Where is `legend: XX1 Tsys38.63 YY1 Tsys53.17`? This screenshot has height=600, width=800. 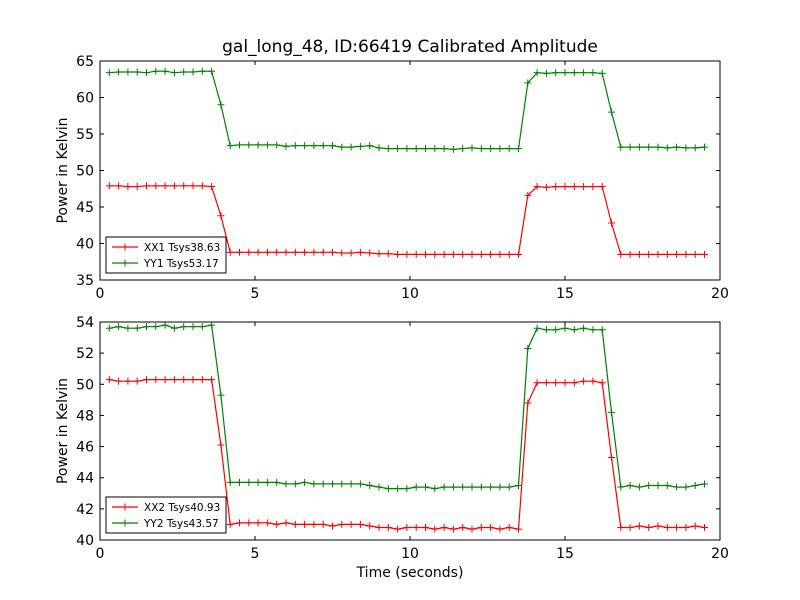 legend: XX1 Tsys38.63 YY1 Tsys53.17 is located at coordinates (166, 255).